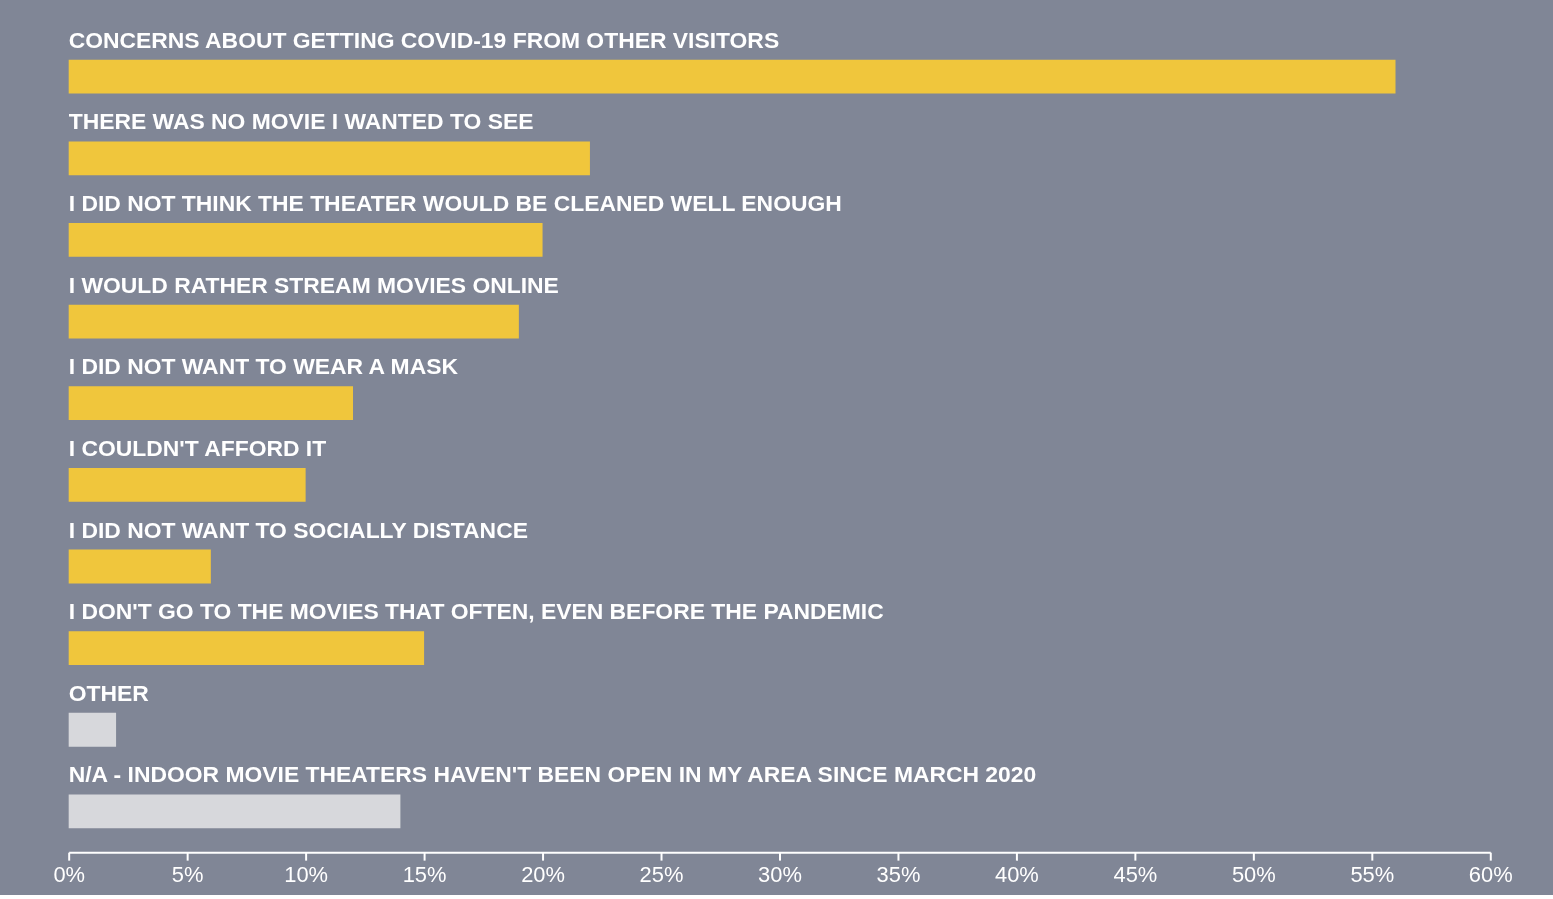 This screenshot has height=899, width=1553. What do you see at coordinates (898, 874) in the screenshot?
I see `x-tick-label: 35%` at bounding box center [898, 874].